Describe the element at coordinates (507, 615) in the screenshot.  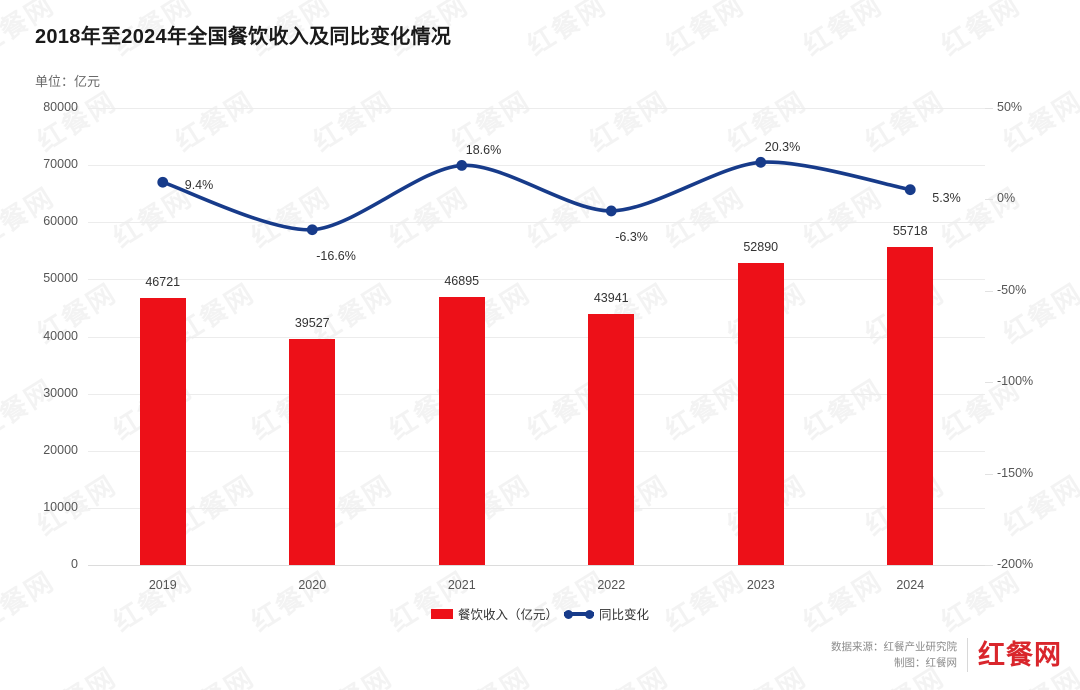
I see `legend-label-revenue: 餐饮收入（亿元）` at that location.